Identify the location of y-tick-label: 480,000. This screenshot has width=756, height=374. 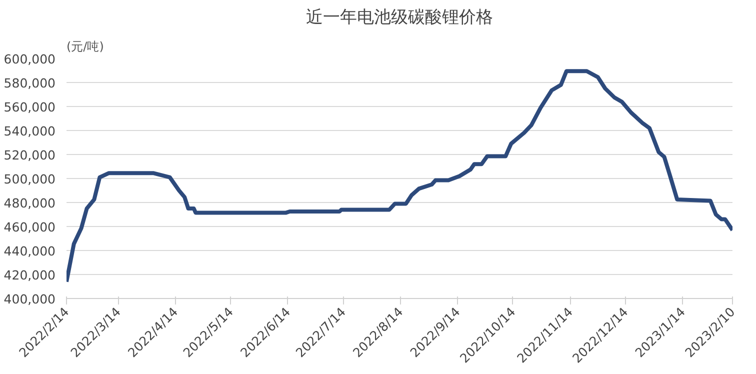
(30, 203).